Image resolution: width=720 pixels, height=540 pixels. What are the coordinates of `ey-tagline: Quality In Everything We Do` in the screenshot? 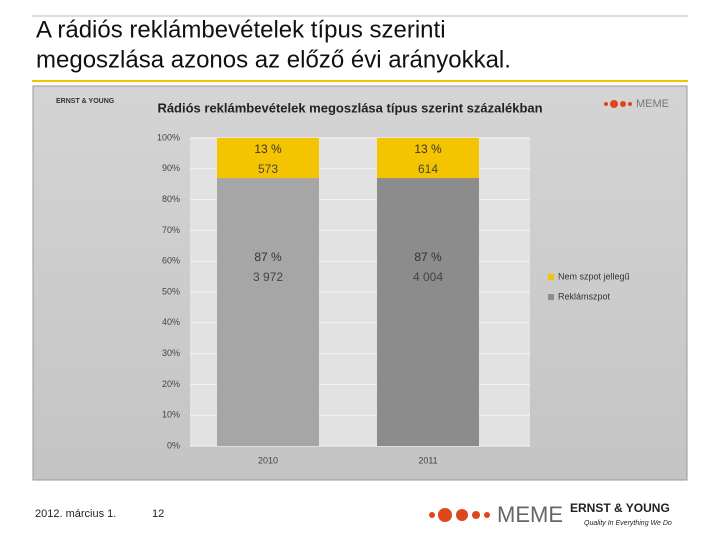 It's located at (628, 523).